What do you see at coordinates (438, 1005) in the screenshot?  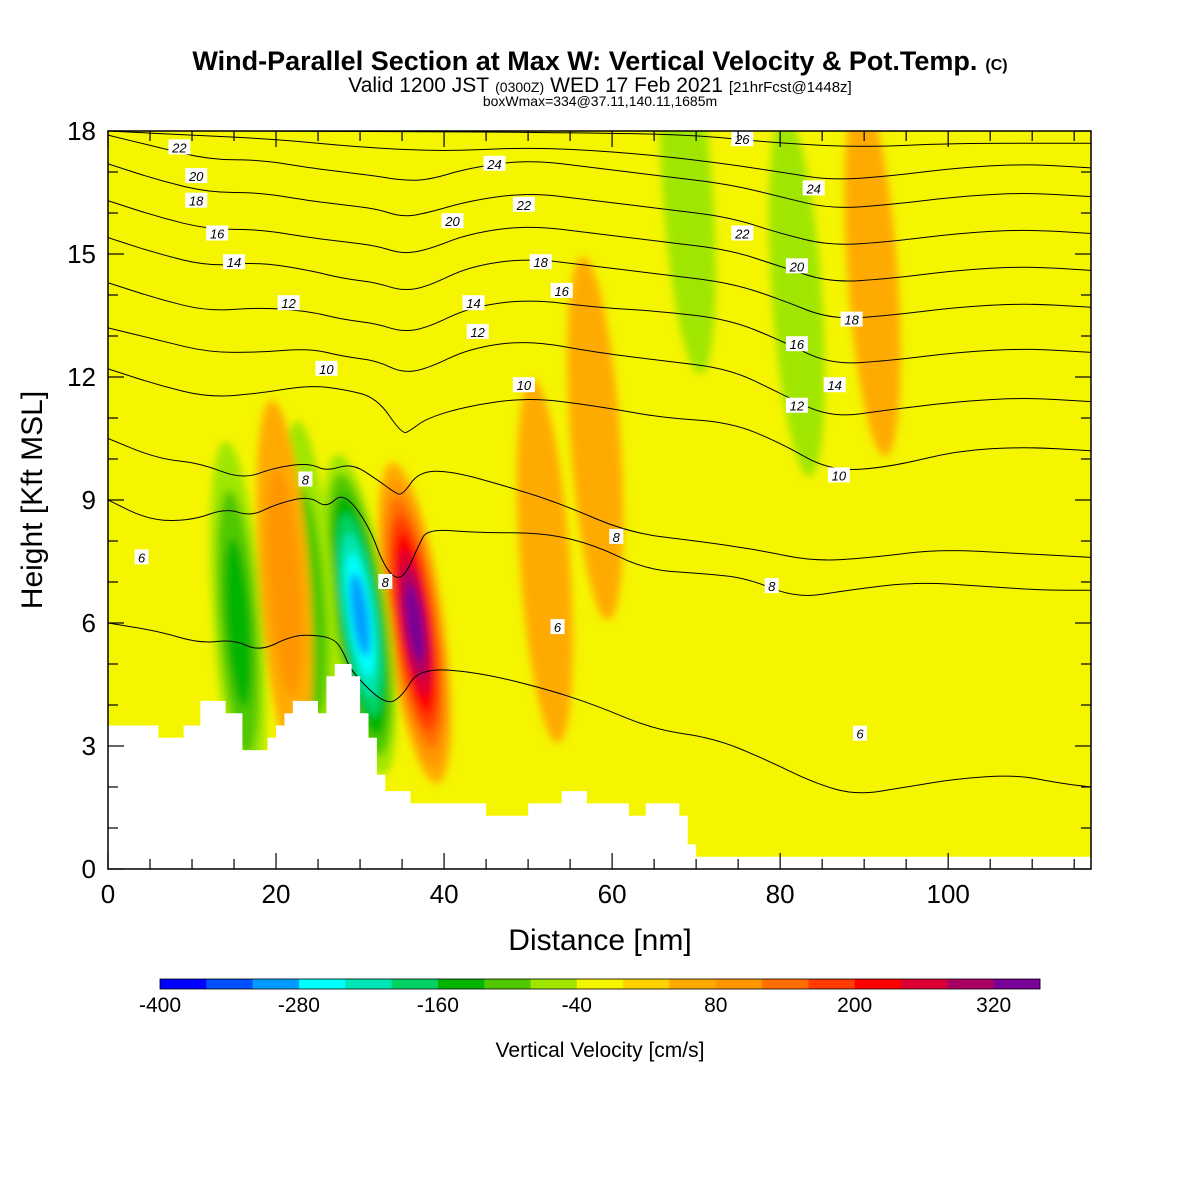 I see `colorbar-tick-label: -160` at bounding box center [438, 1005].